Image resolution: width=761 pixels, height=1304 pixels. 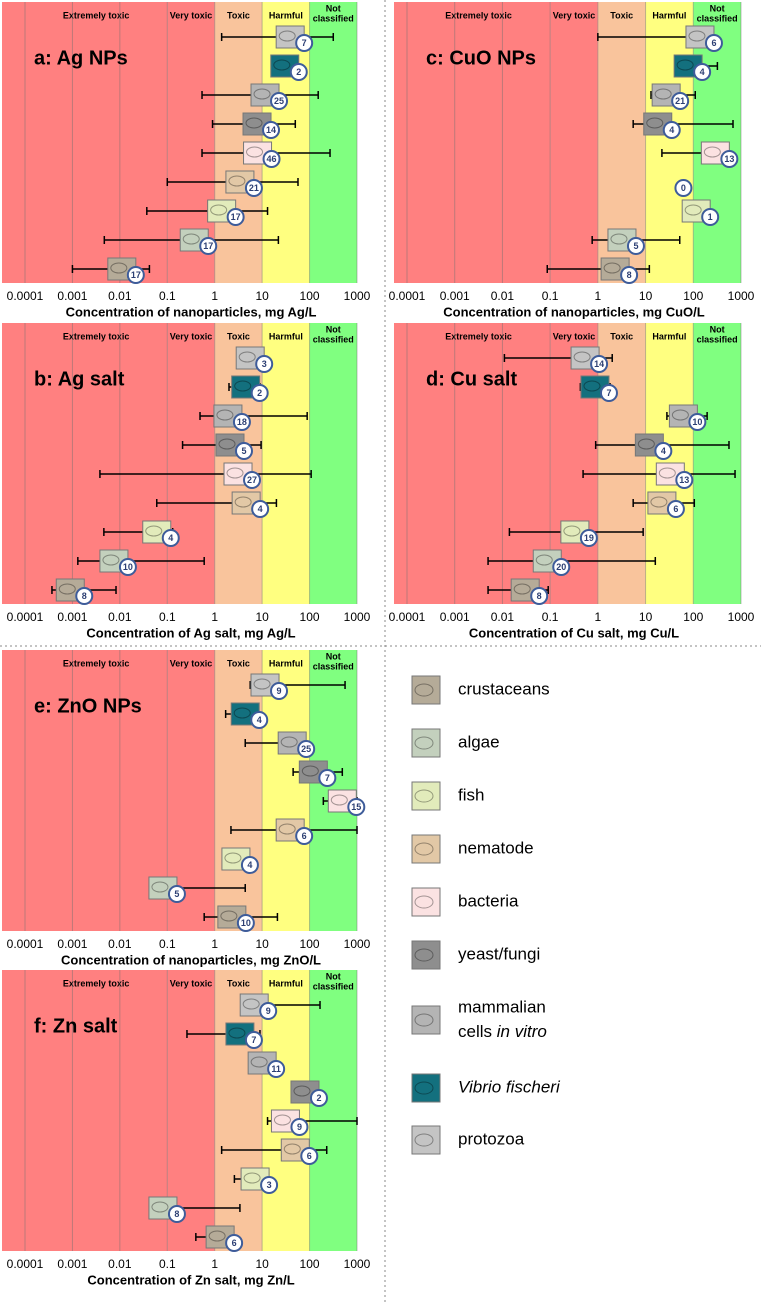 I want to click on count-label: 10, so click(x=697, y=422).